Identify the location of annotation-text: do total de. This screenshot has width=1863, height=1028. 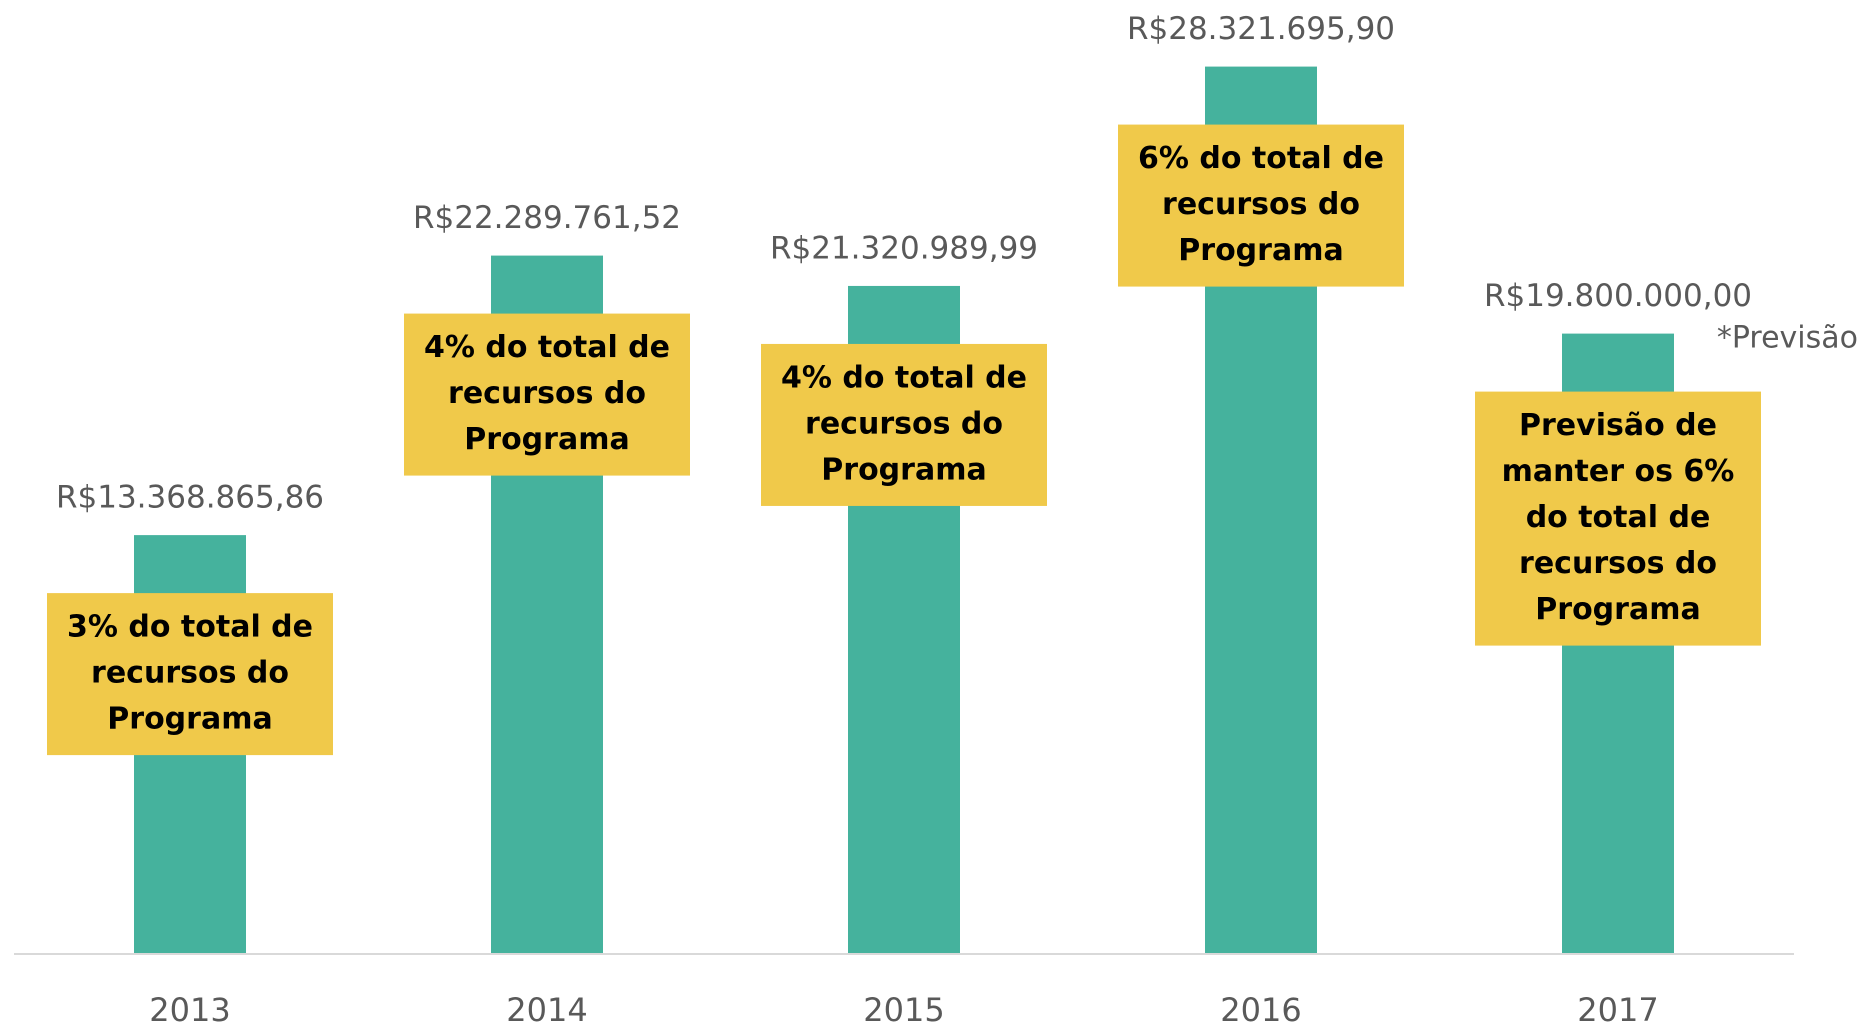
(1618, 517).